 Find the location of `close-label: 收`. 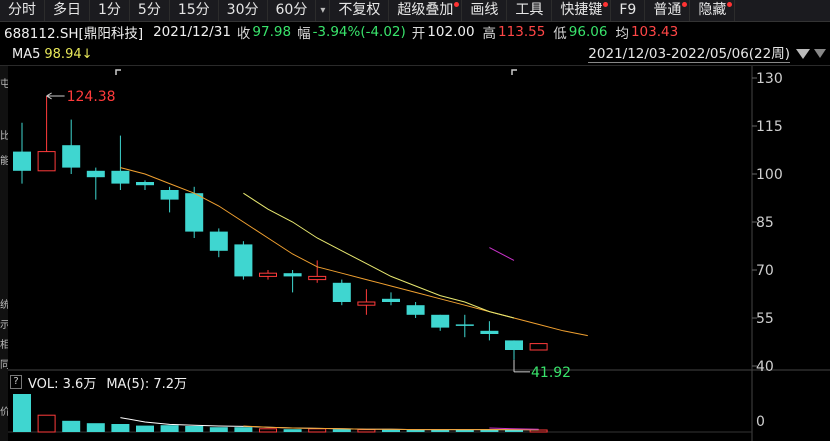

close-label: 收 is located at coordinates (243, 34).